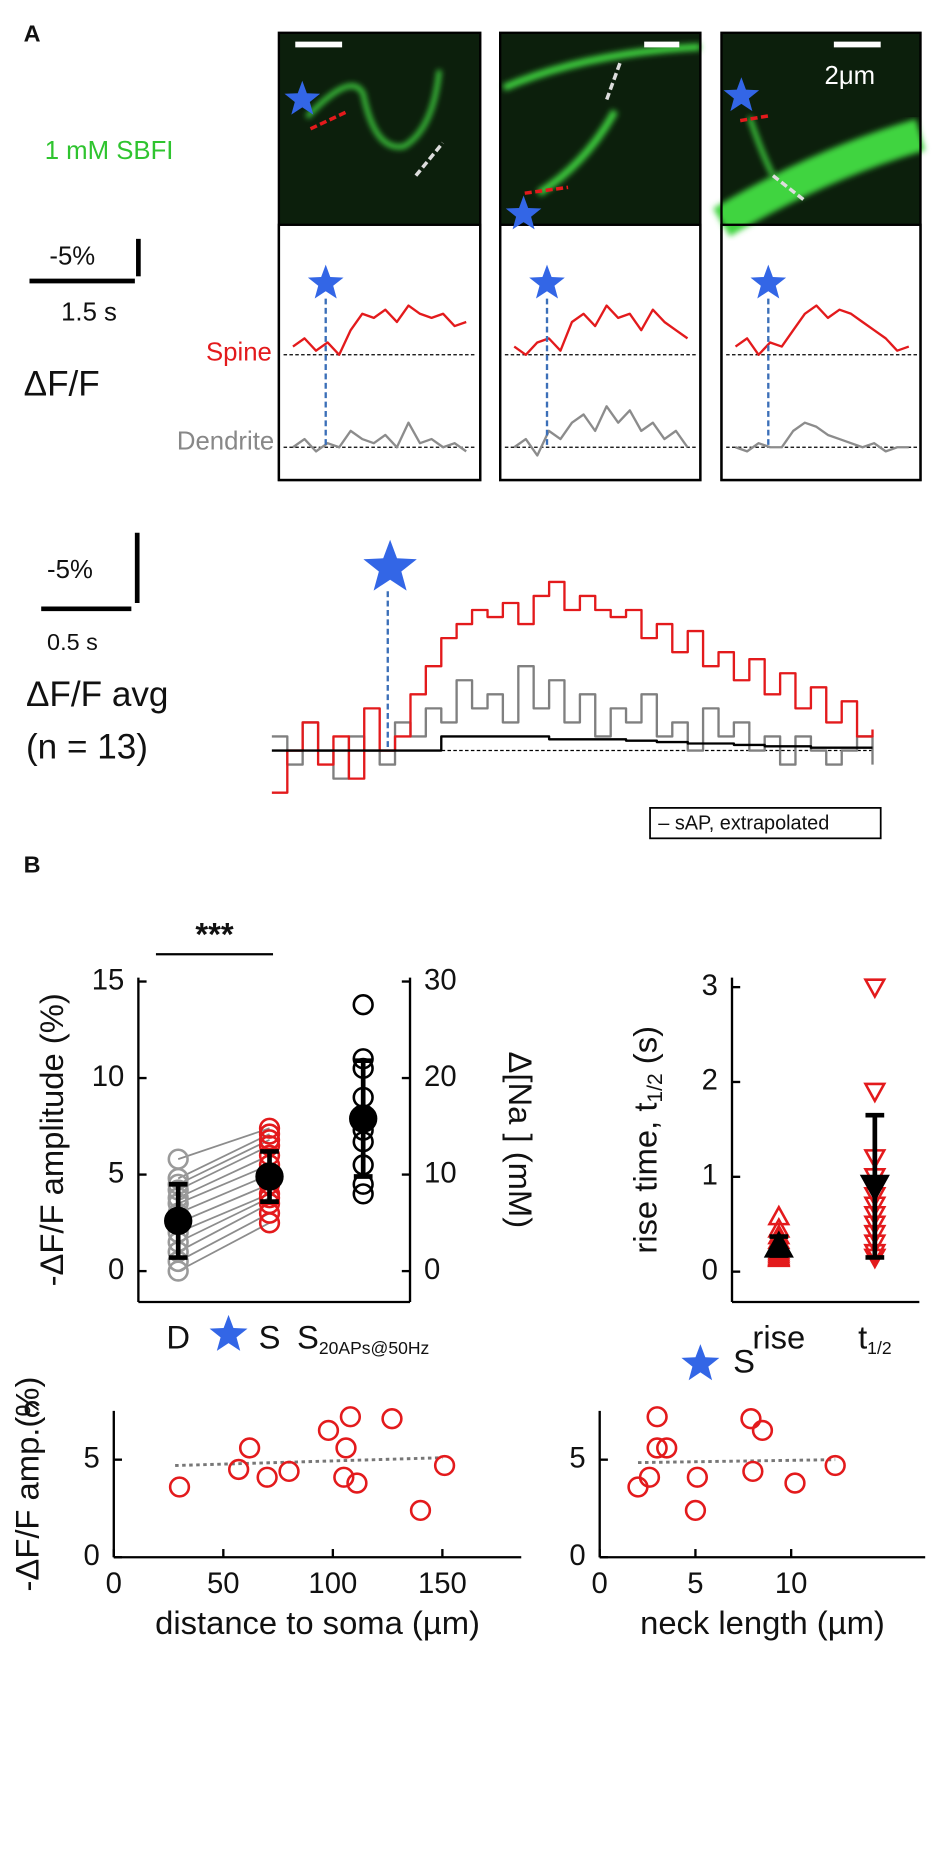 The width and height of the screenshot is (950, 1864). I want to click on y-axis-label: rise time, t1/2 (s), so click(646, 1140).